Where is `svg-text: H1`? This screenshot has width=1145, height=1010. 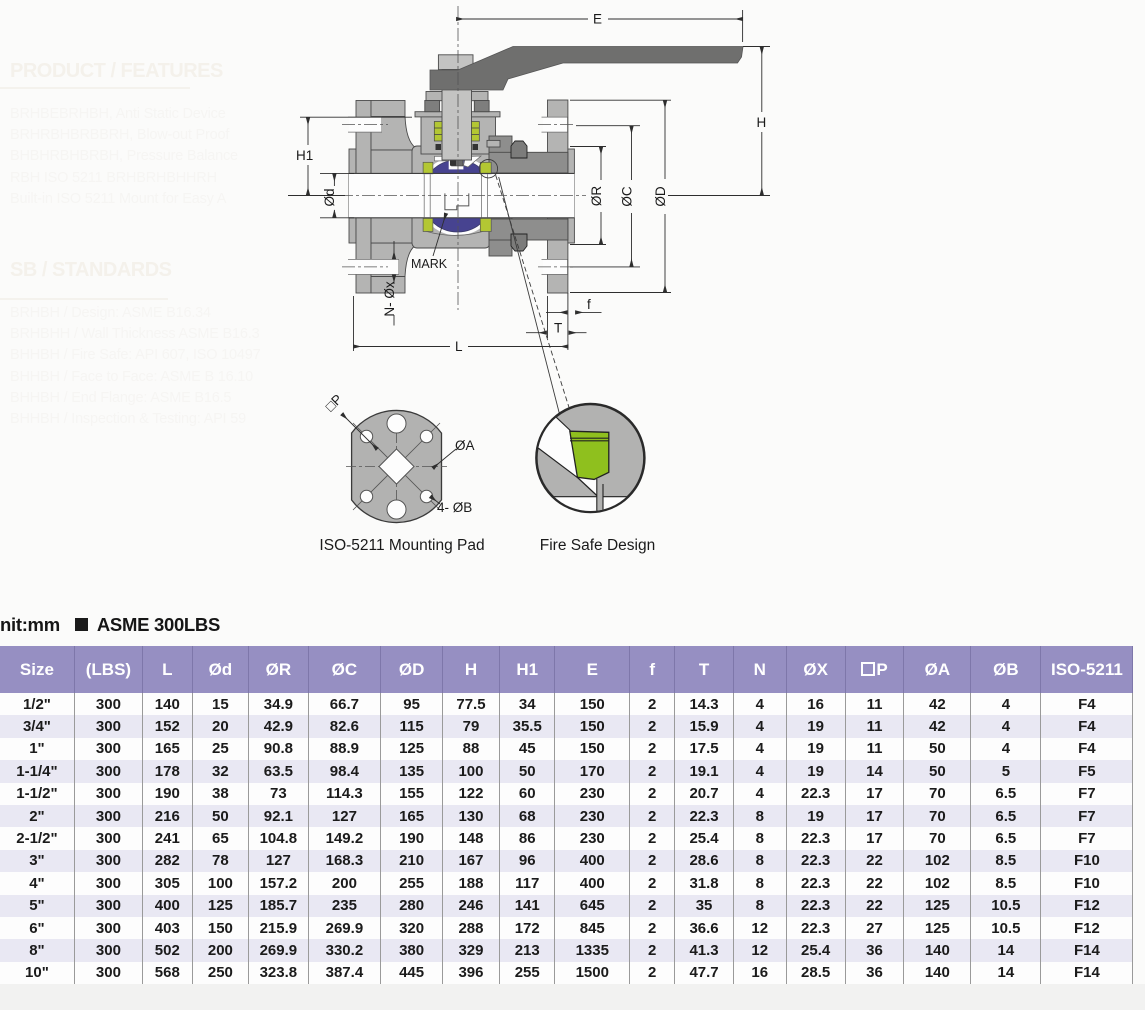
svg-text: H1 is located at coordinates (304, 155).